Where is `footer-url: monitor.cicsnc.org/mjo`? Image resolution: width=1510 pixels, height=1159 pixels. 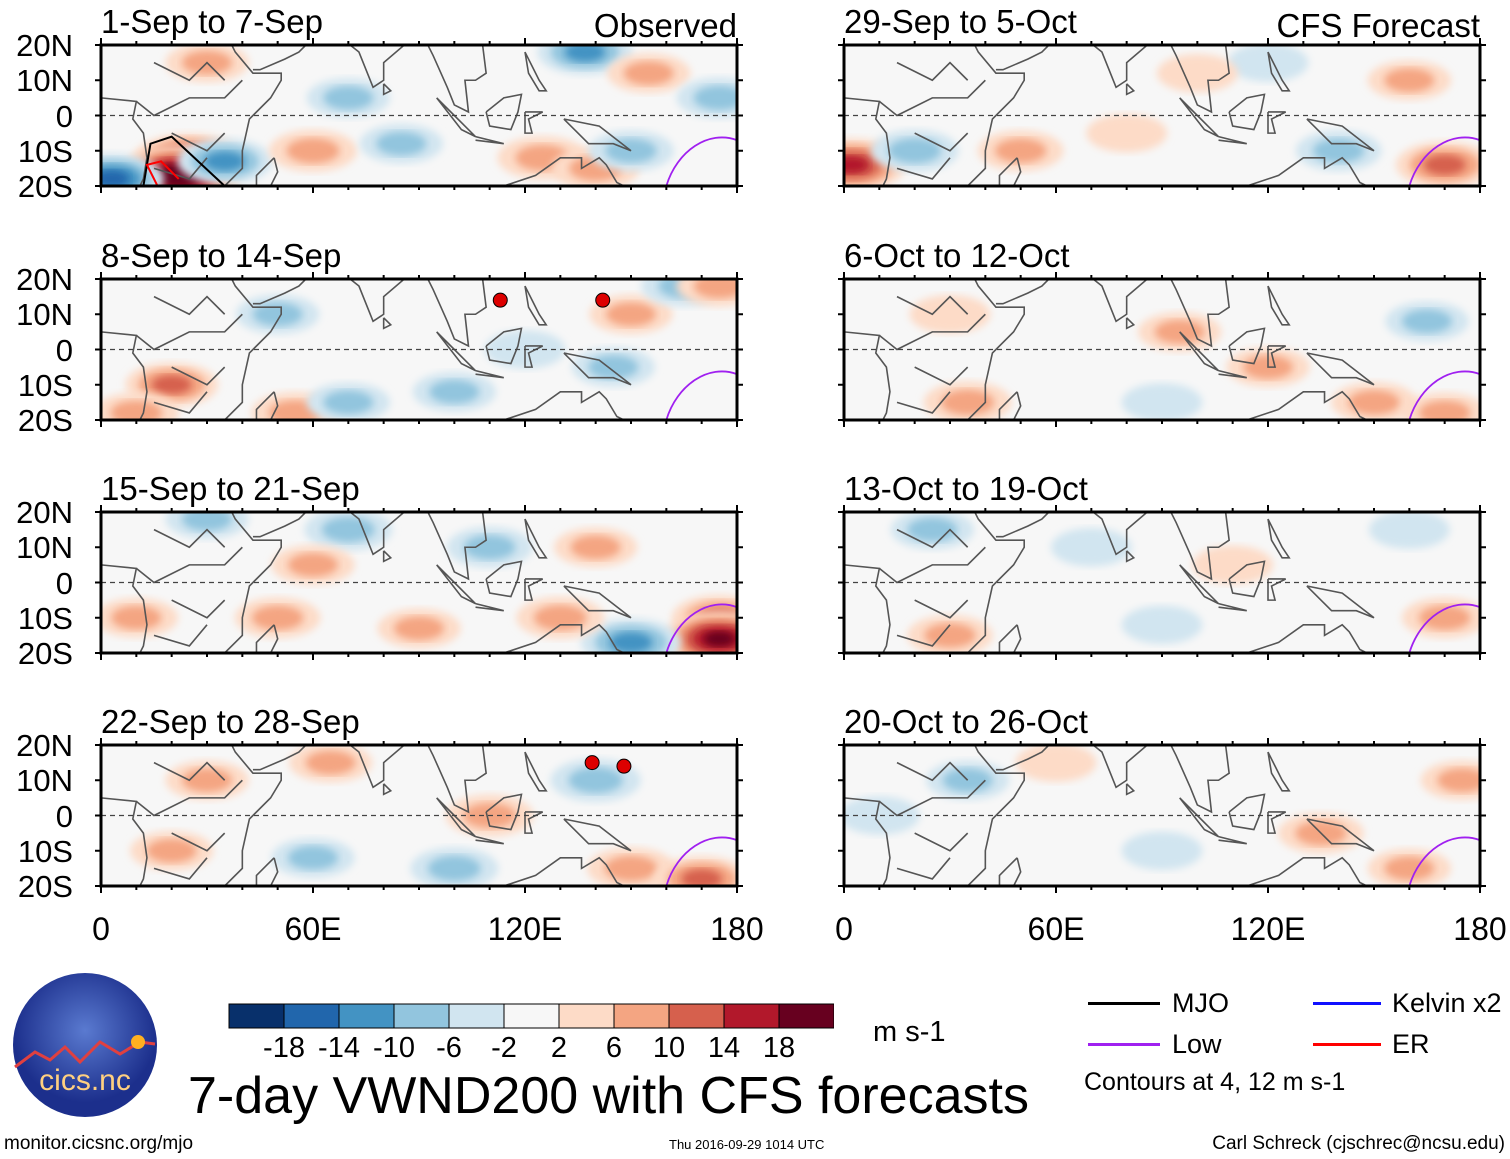 footer-url: monitor.cicsnc.org/mjo is located at coordinates (99, 1143).